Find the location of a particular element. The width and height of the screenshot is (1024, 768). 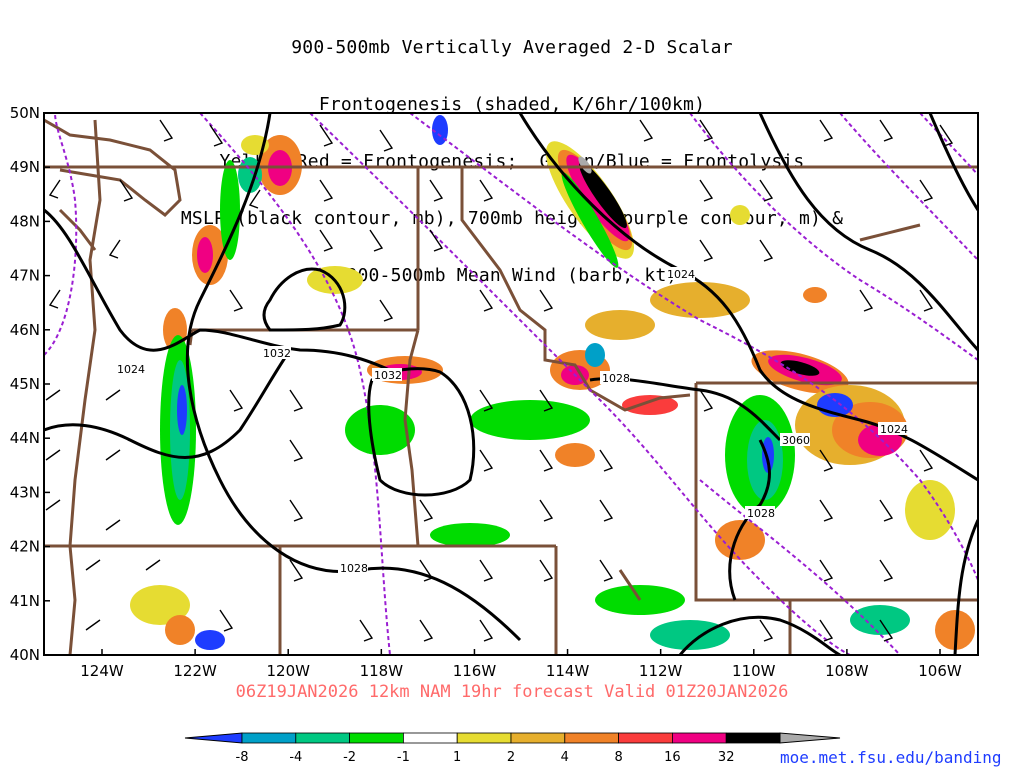

frontogenesis-band-central is located at coordinates (829, 407).